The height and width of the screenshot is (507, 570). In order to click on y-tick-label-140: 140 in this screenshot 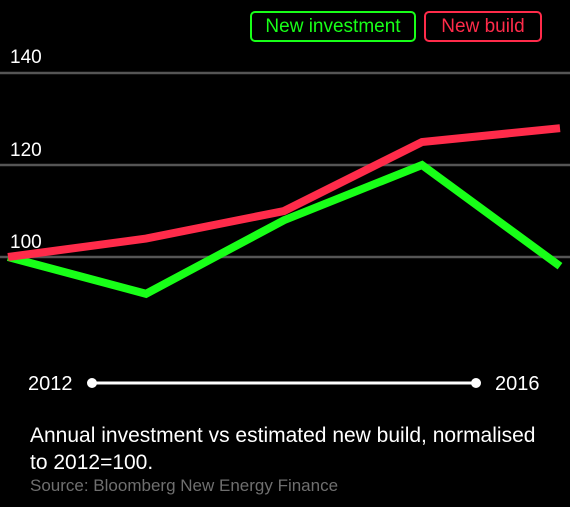, I will do `click(26, 57)`.